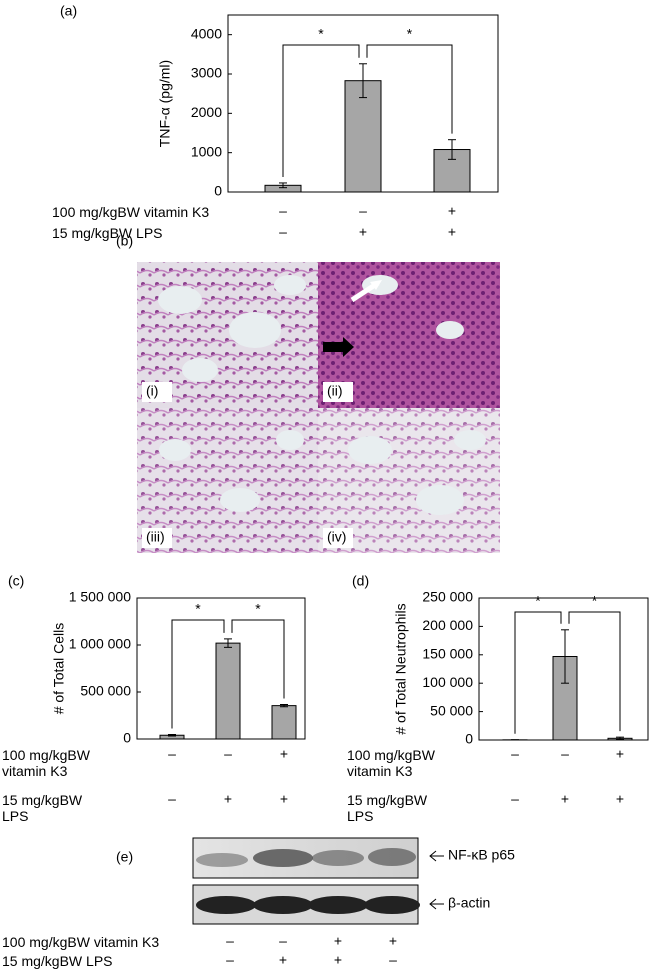  Describe the element at coordinates (100, 597) in the screenshot. I see `y-tick-label: 1 500 000` at that location.